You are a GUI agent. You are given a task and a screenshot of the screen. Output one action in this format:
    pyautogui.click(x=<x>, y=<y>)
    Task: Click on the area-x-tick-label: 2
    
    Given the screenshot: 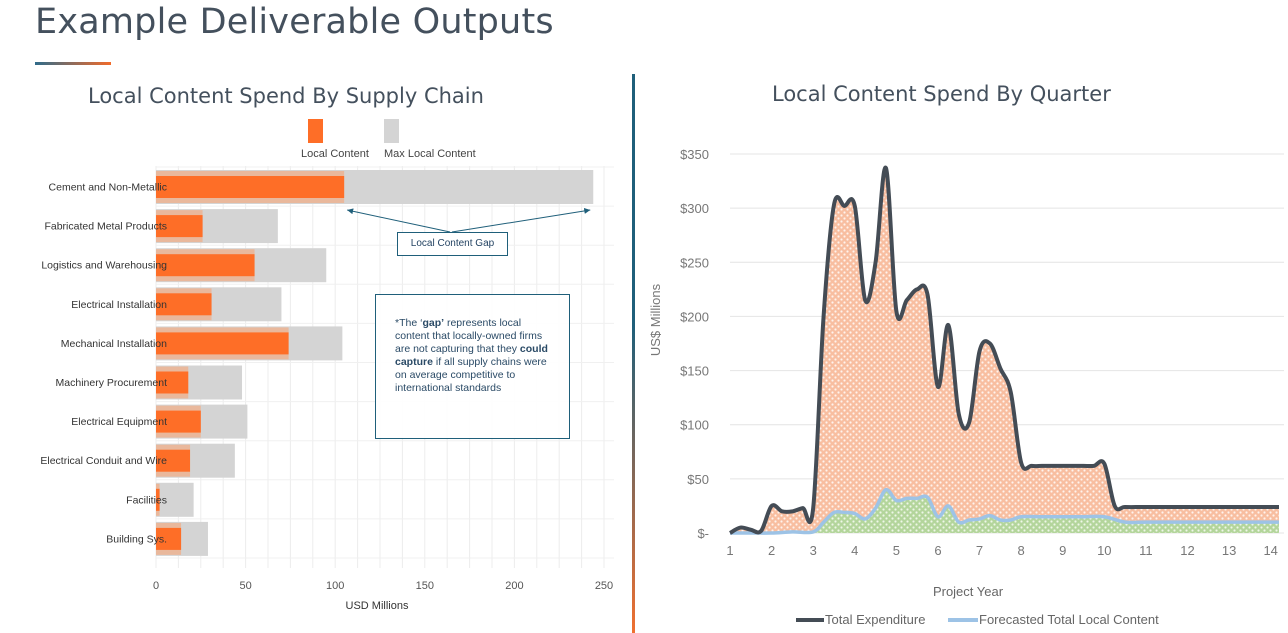 What is the action you would take?
    pyautogui.click(x=771, y=550)
    